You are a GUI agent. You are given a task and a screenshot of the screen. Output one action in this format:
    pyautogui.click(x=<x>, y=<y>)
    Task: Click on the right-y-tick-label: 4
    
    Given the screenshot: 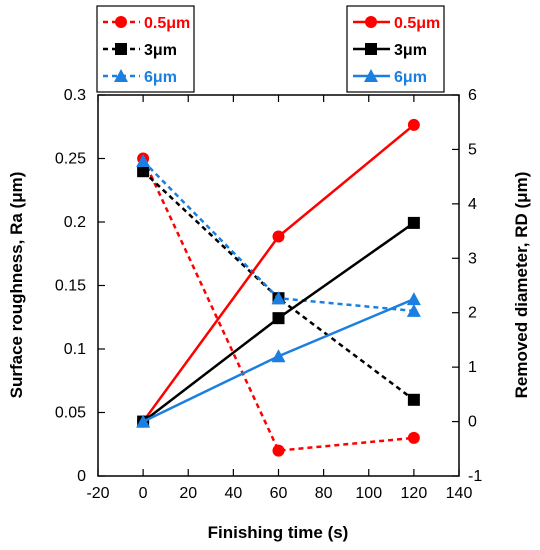 What is the action you would take?
    pyautogui.click(x=472, y=204)
    